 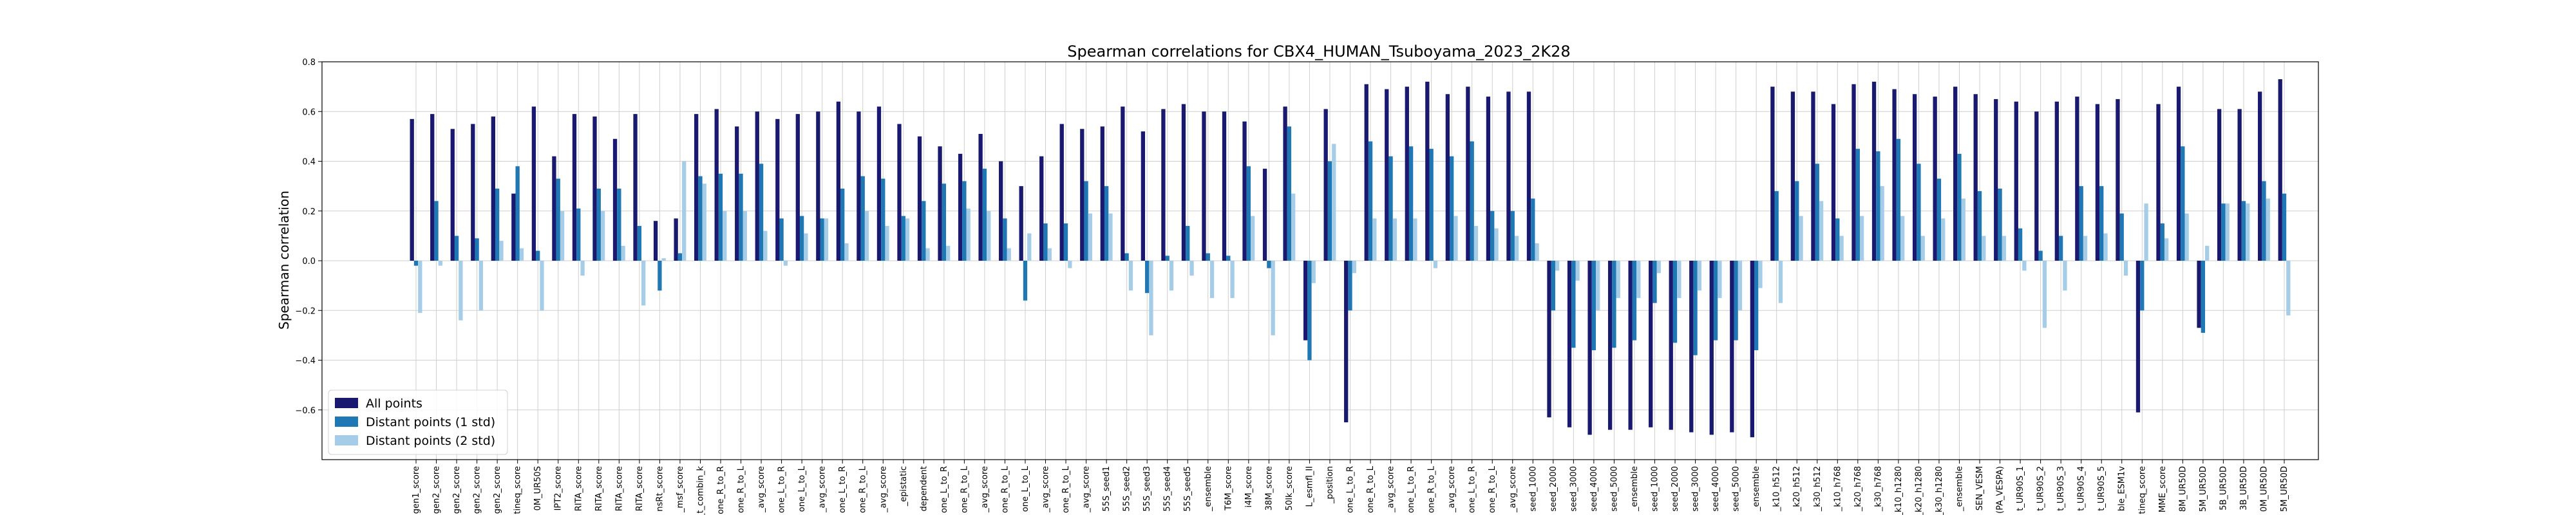 What do you see at coordinates (1309, 486) in the screenshot?
I see `x-tick-label: L_esmfl_II` at bounding box center [1309, 486].